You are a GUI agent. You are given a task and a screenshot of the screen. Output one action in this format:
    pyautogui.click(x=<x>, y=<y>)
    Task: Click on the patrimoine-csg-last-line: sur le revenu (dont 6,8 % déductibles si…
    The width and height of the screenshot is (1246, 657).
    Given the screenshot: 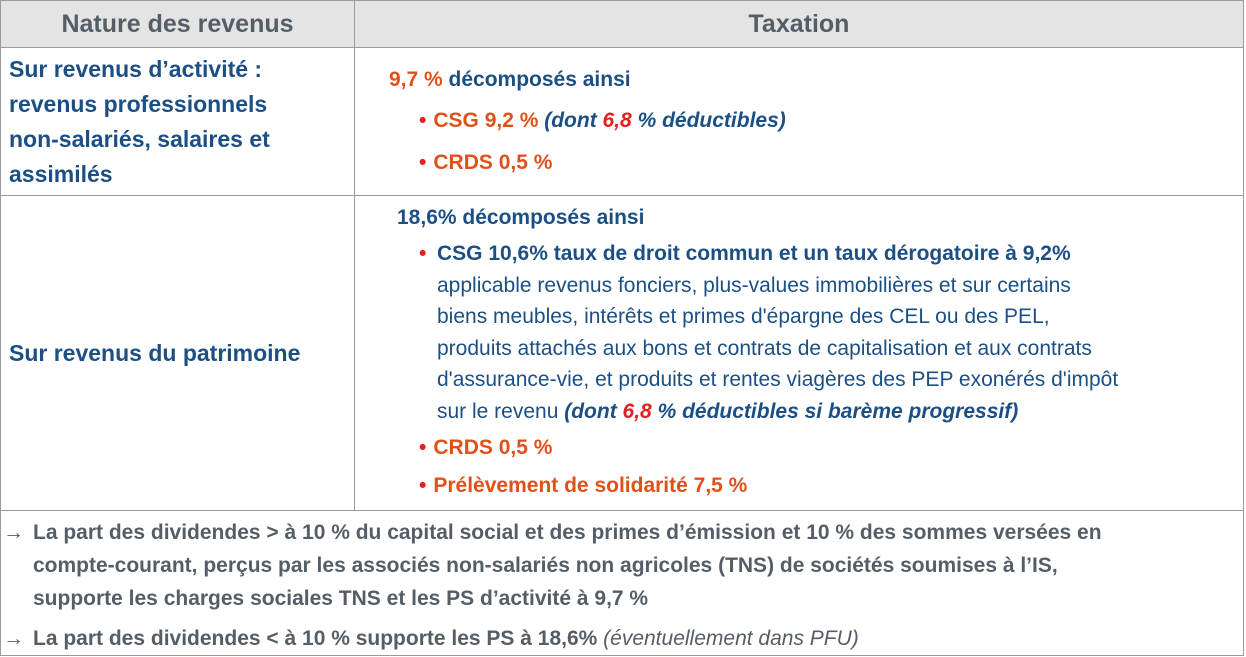 What is the action you would take?
    pyautogui.click(x=840, y=412)
    